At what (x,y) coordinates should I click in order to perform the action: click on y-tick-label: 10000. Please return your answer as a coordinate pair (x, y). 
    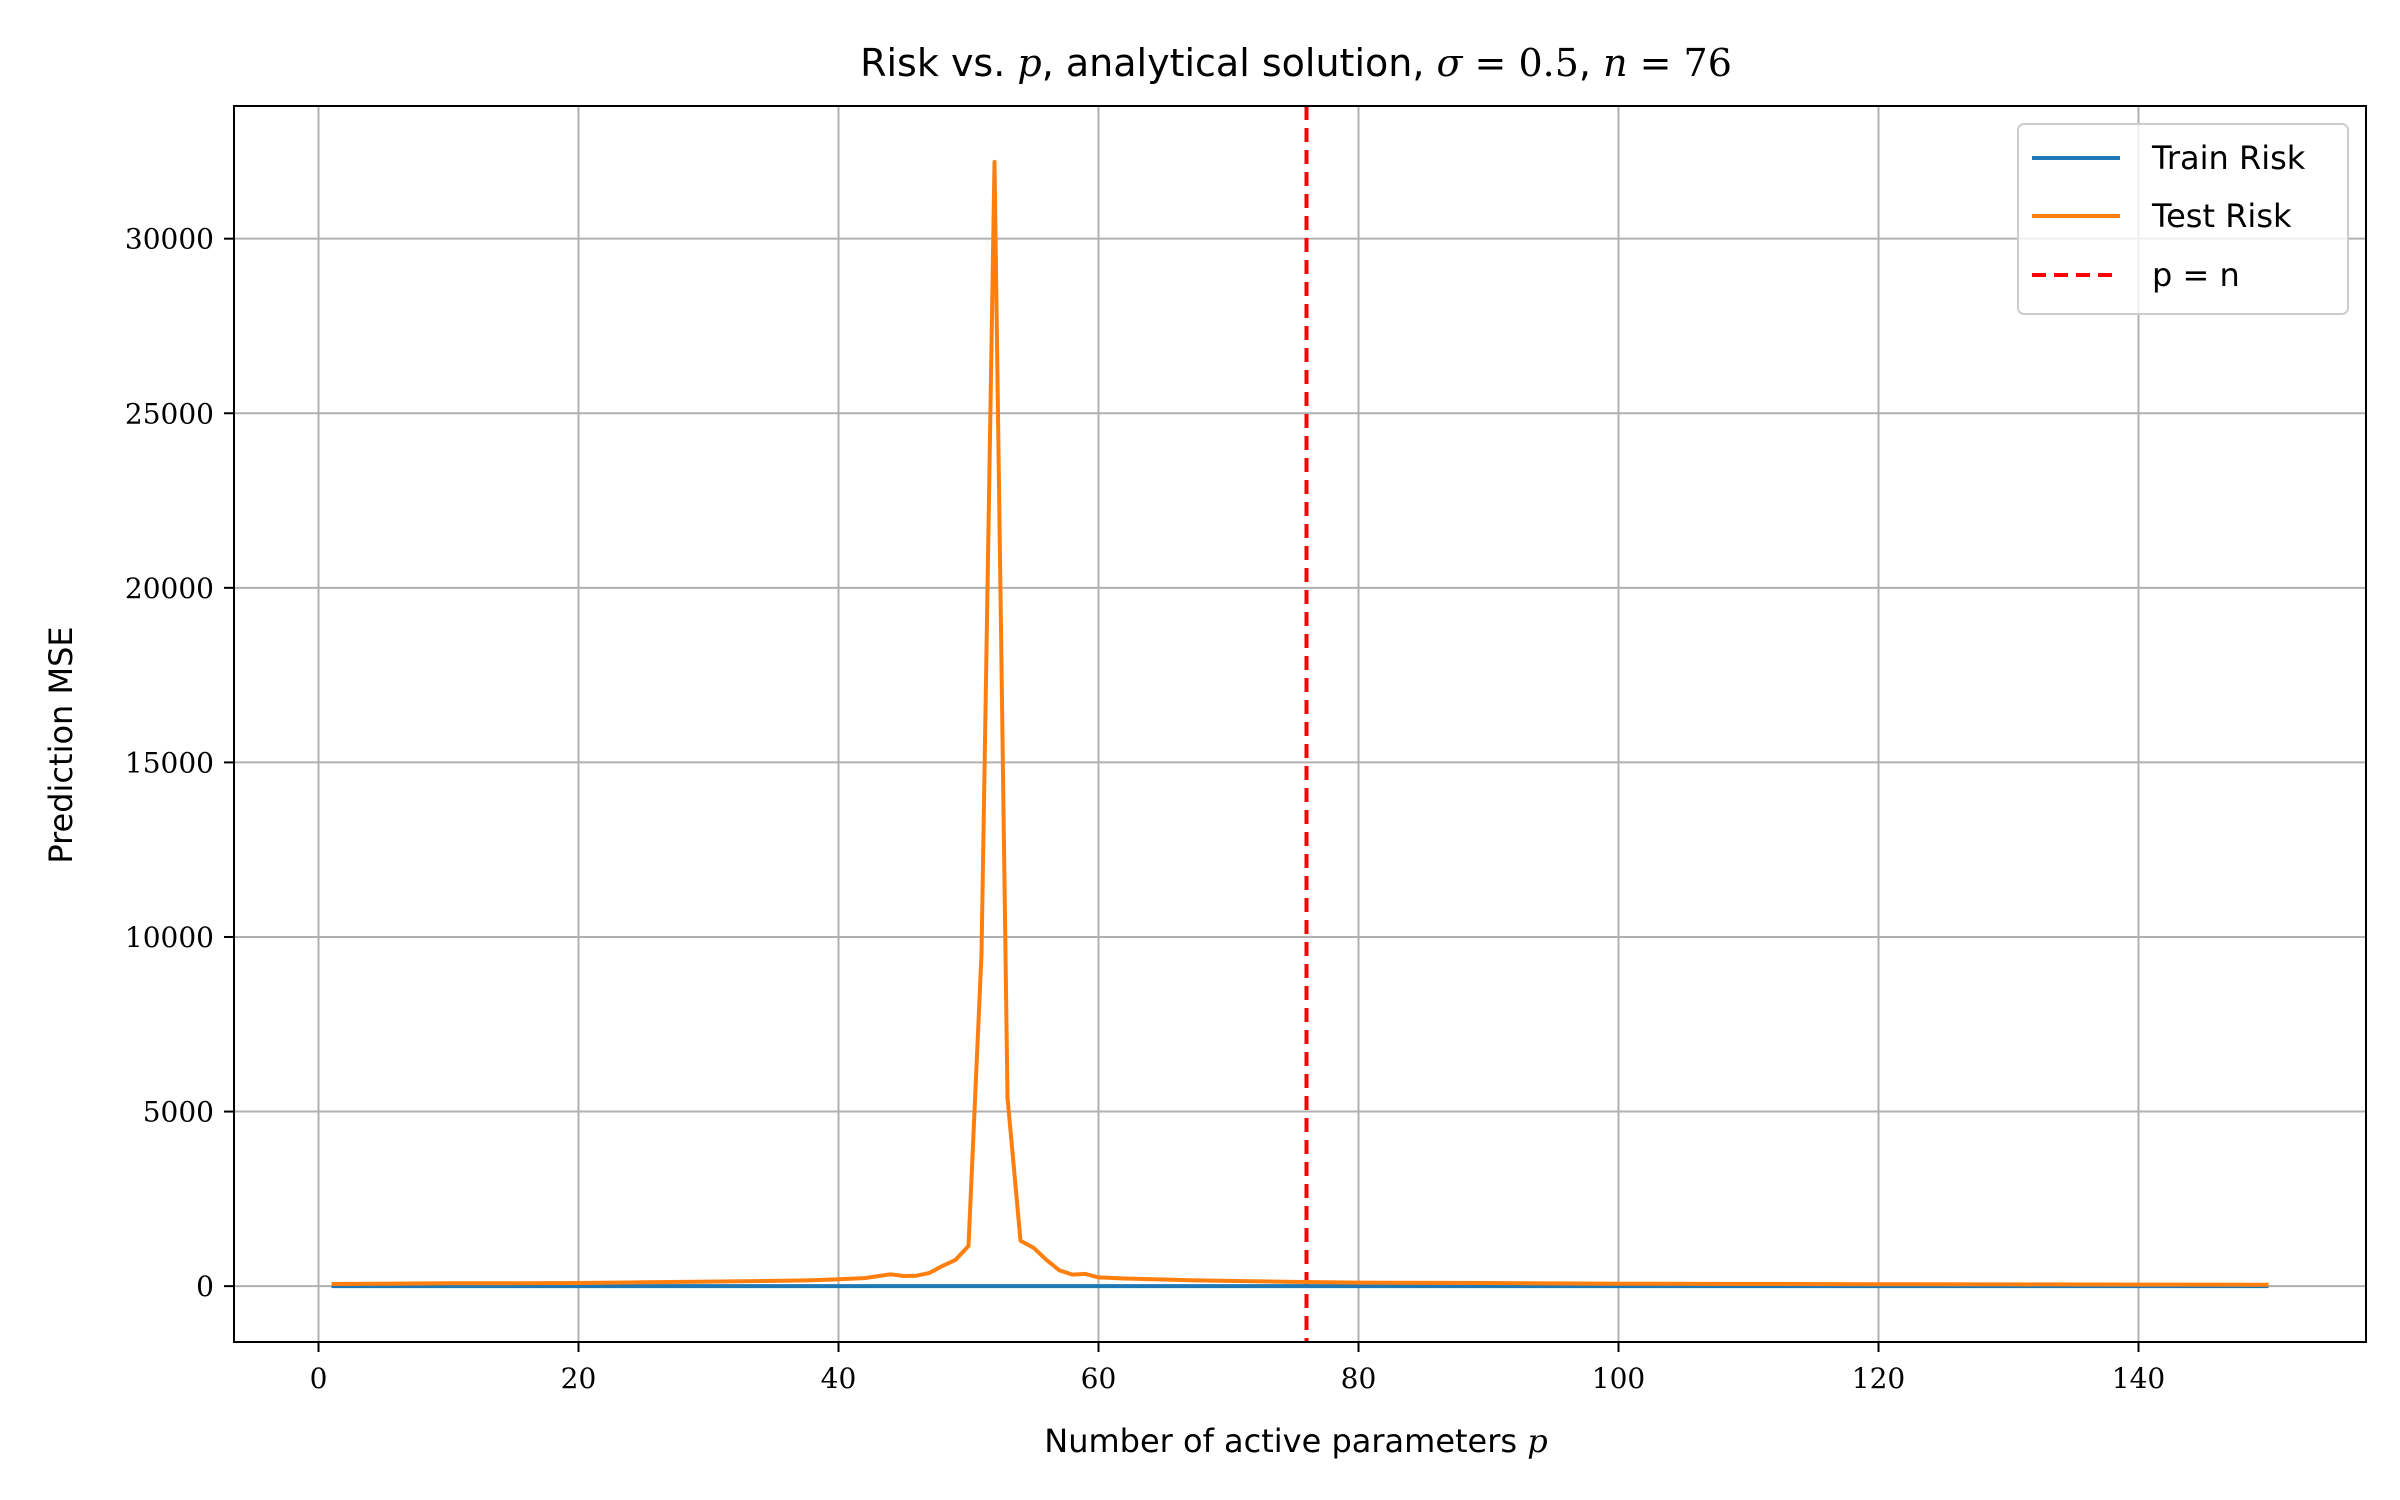
    Looking at the image, I should click on (169, 937).